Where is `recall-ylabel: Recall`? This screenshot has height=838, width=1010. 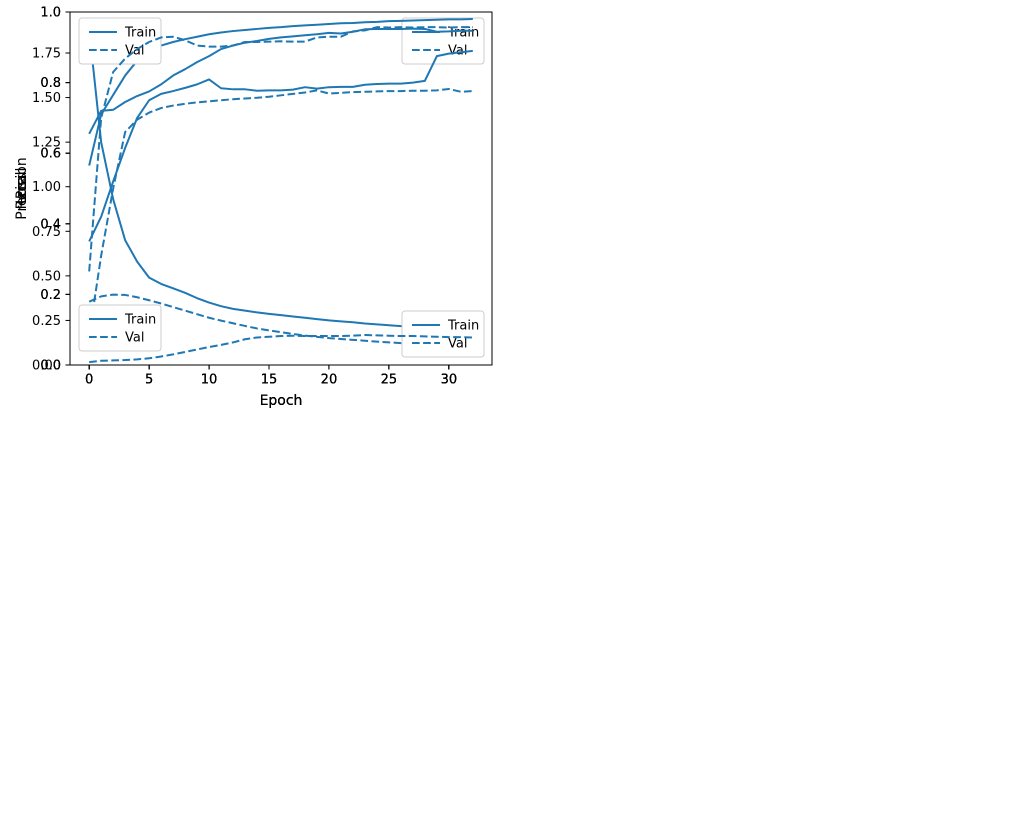
recall-ylabel: Recall is located at coordinates (22, 189).